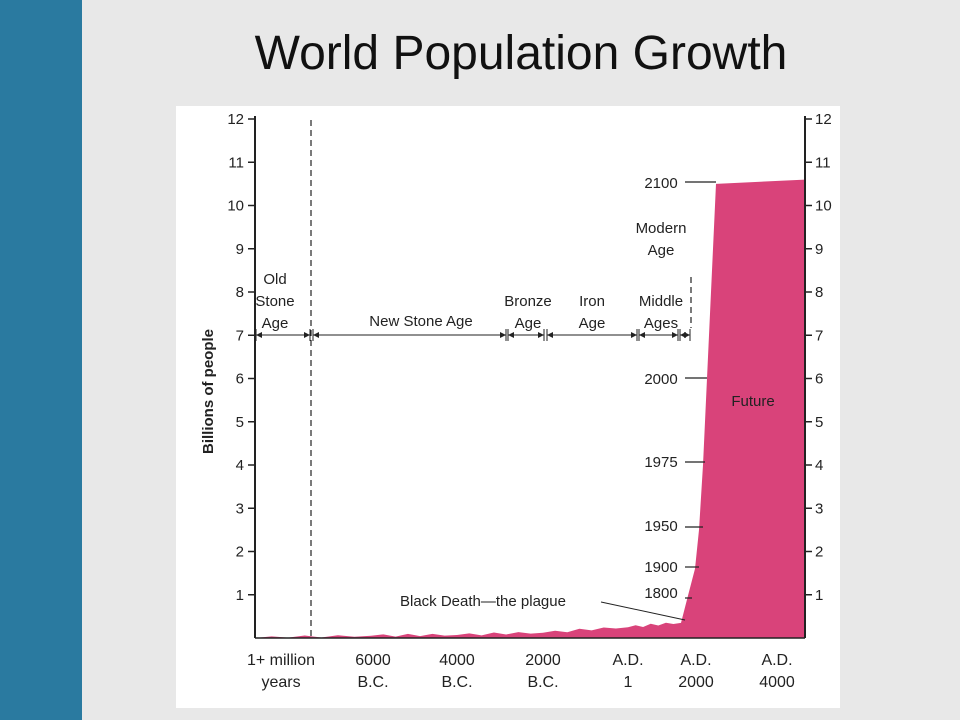  I want to click on year-marker-label: 1800, so click(660, 593).